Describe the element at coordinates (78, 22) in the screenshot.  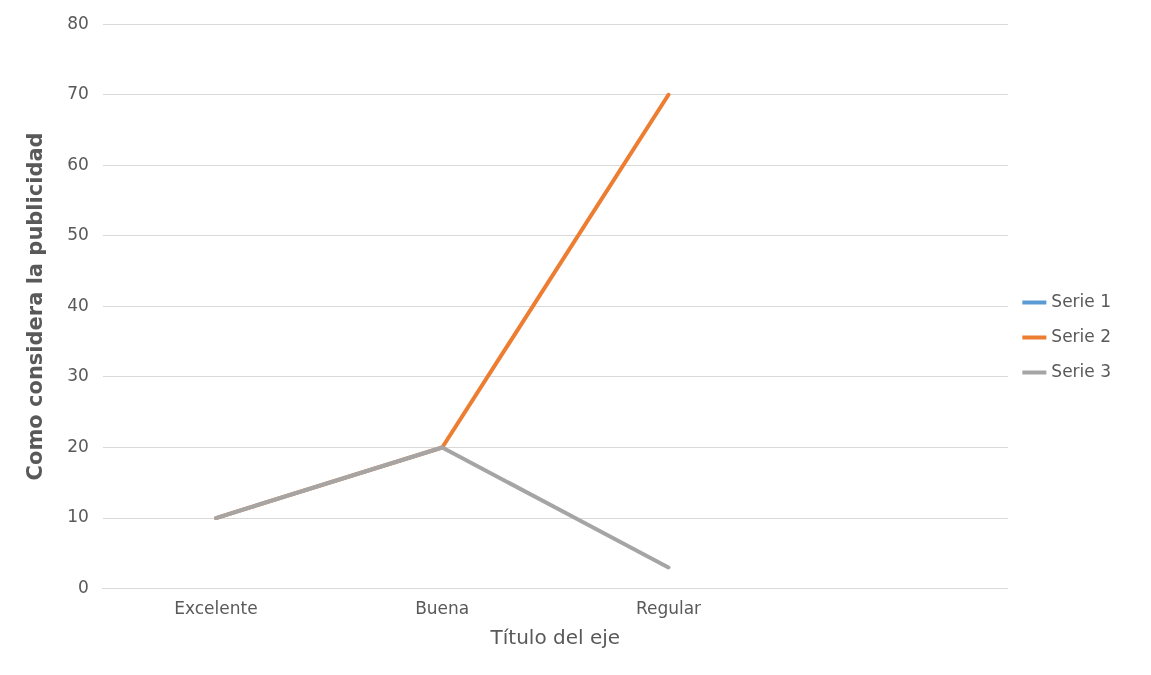
I see `y-tick-label: 80` at that location.